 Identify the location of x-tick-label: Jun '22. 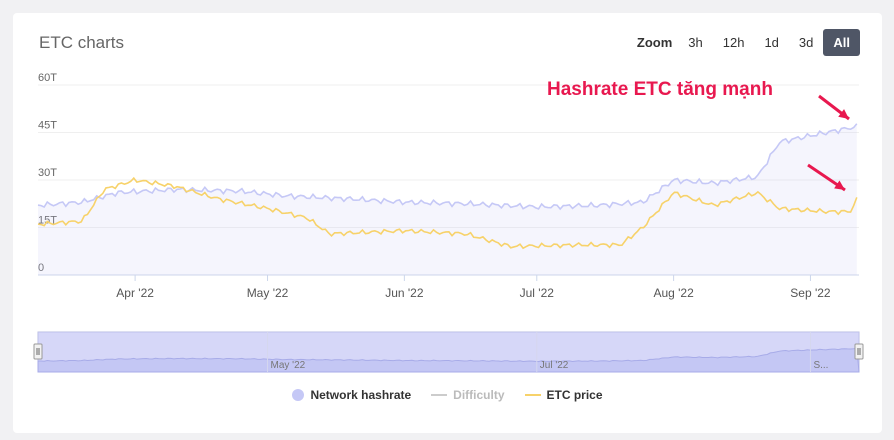
(404, 293).